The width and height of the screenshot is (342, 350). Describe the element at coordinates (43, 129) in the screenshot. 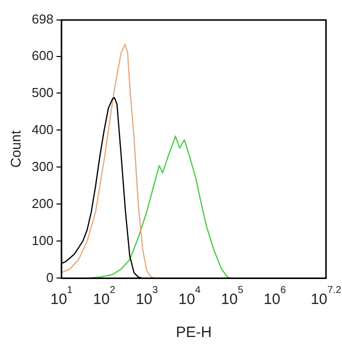

I see `y-tick-label: 400` at that location.